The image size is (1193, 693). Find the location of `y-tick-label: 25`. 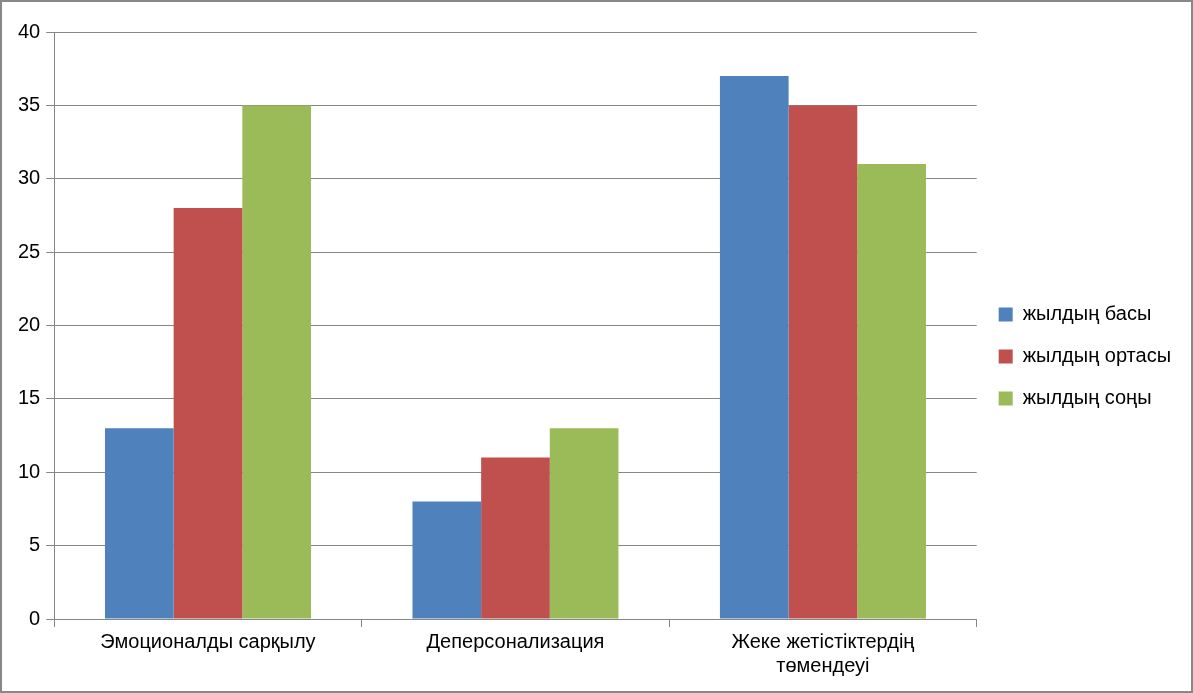

y-tick-label: 25 is located at coordinates (29, 250).